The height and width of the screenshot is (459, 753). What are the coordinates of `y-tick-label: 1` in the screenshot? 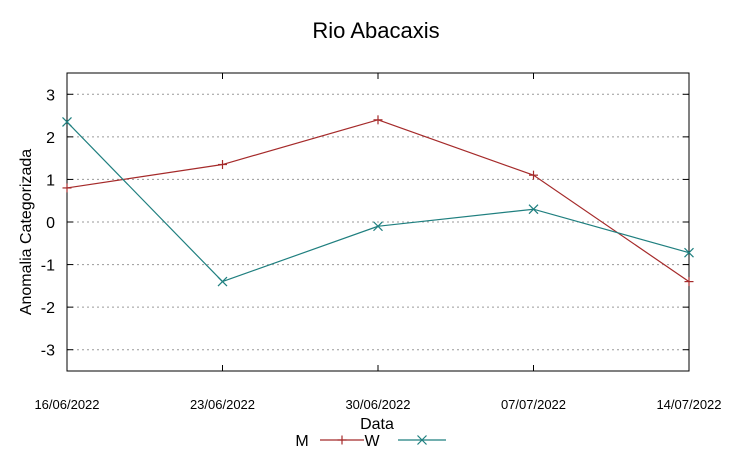 It's located at (50, 180).